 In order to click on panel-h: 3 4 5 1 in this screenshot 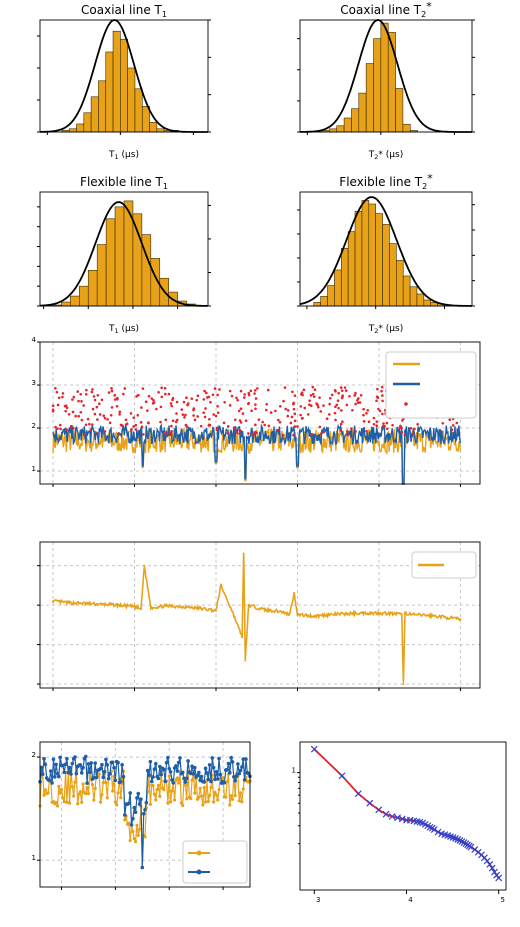, I will do `click(399, 822)`.